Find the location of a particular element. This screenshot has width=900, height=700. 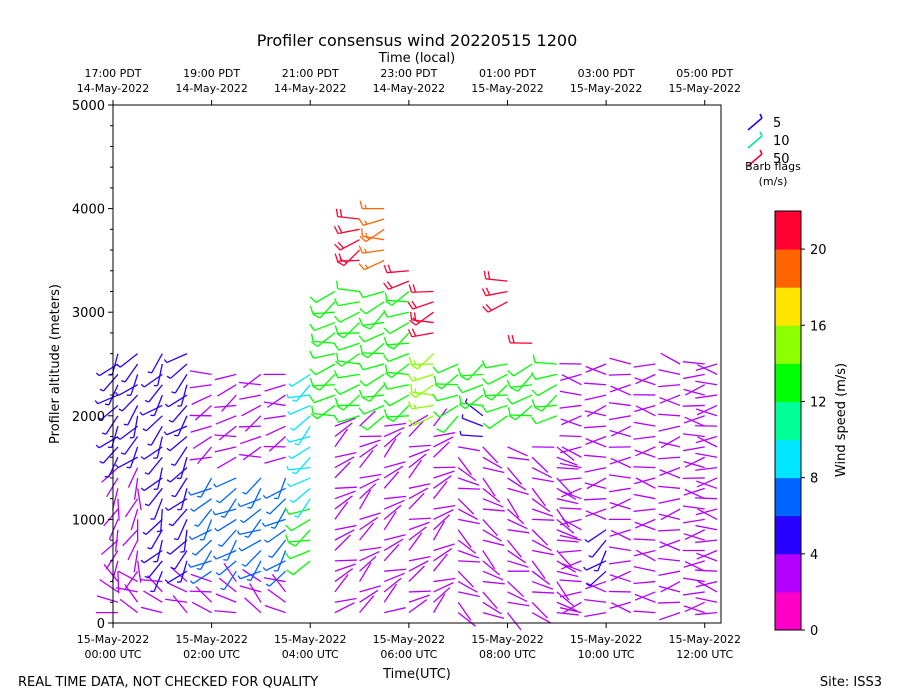

quality-disclaimer: REAL TIME DATA, NOT CHECKED FOR QUALITY is located at coordinates (168, 682).